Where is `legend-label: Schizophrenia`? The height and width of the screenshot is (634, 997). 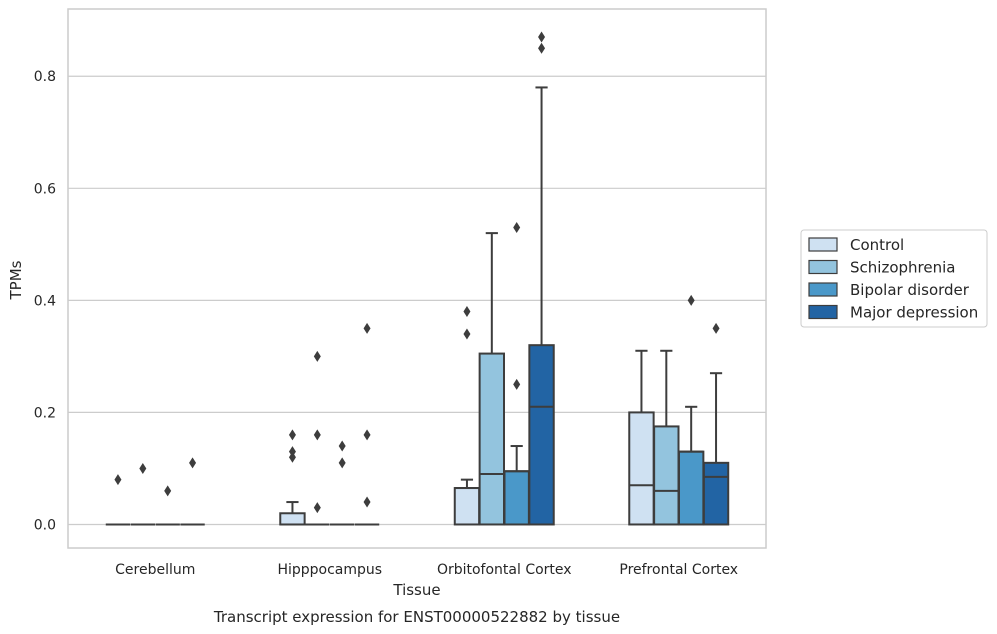 legend-label: Schizophrenia is located at coordinates (902, 268).